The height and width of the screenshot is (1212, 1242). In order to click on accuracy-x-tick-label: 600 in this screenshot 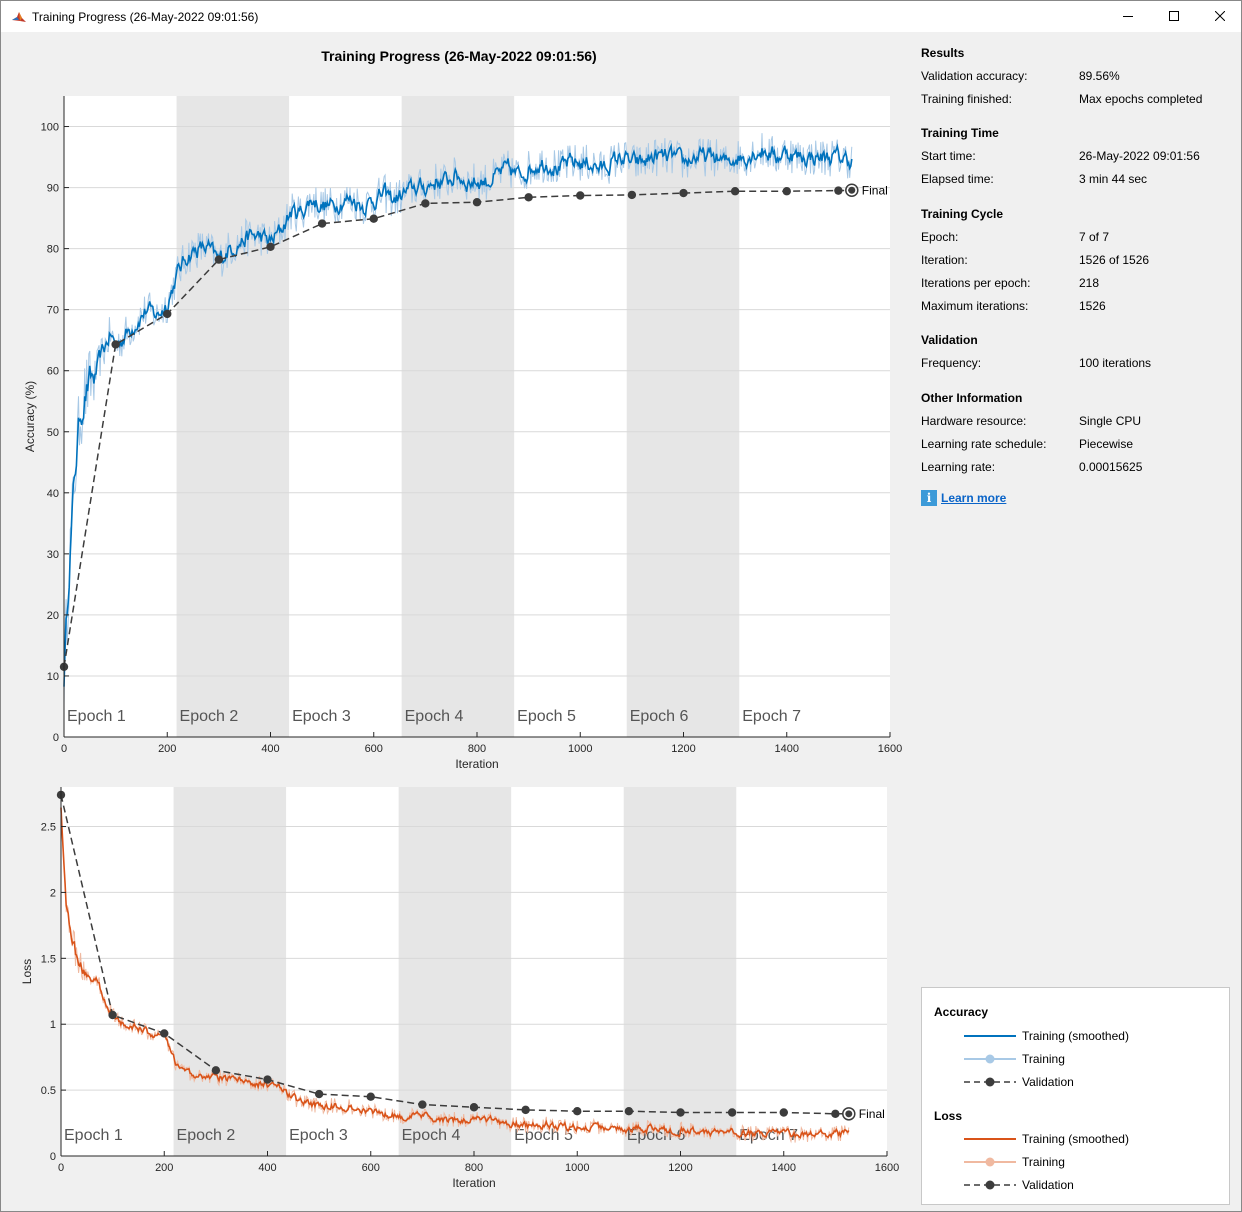, I will do `click(374, 749)`.